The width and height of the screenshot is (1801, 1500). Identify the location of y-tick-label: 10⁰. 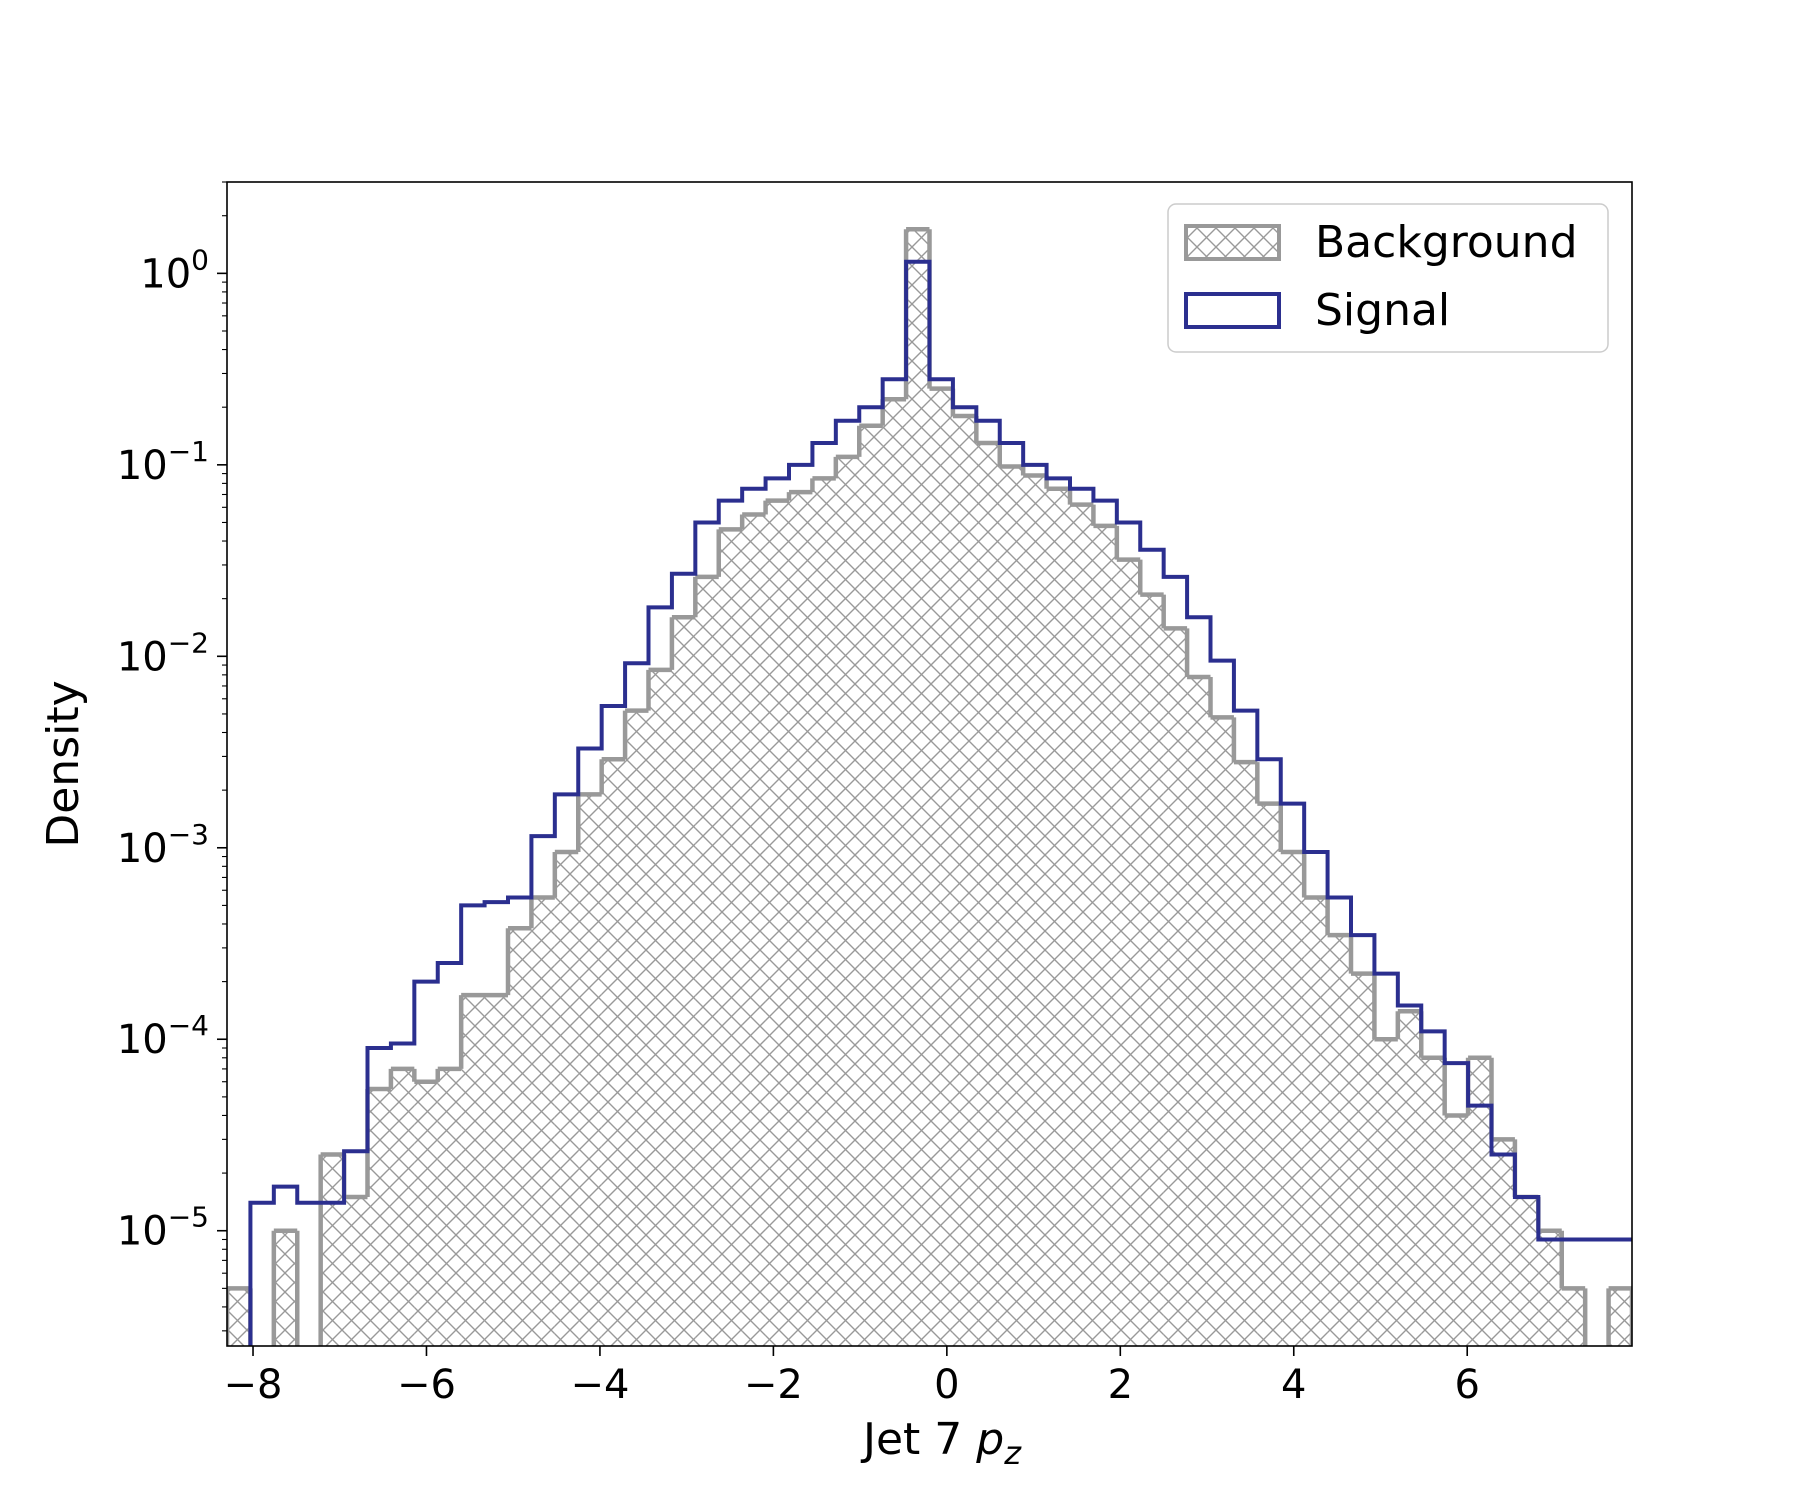
(174, 270).